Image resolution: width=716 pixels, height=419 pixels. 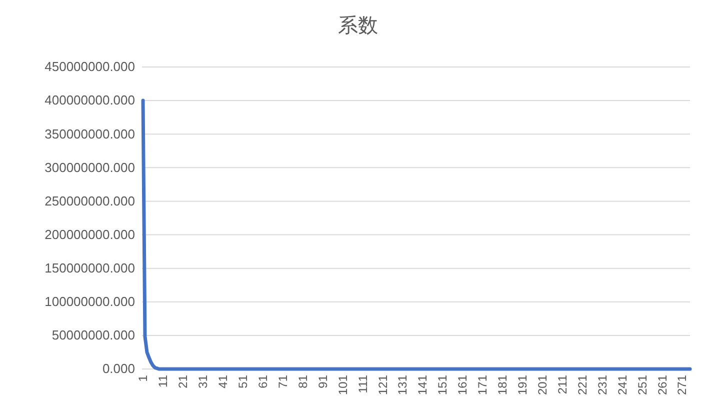 What do you see at coordinates (523, 385) in the screenshot?
I see `x-tick-label: 191` at bounding box center [523, 385].